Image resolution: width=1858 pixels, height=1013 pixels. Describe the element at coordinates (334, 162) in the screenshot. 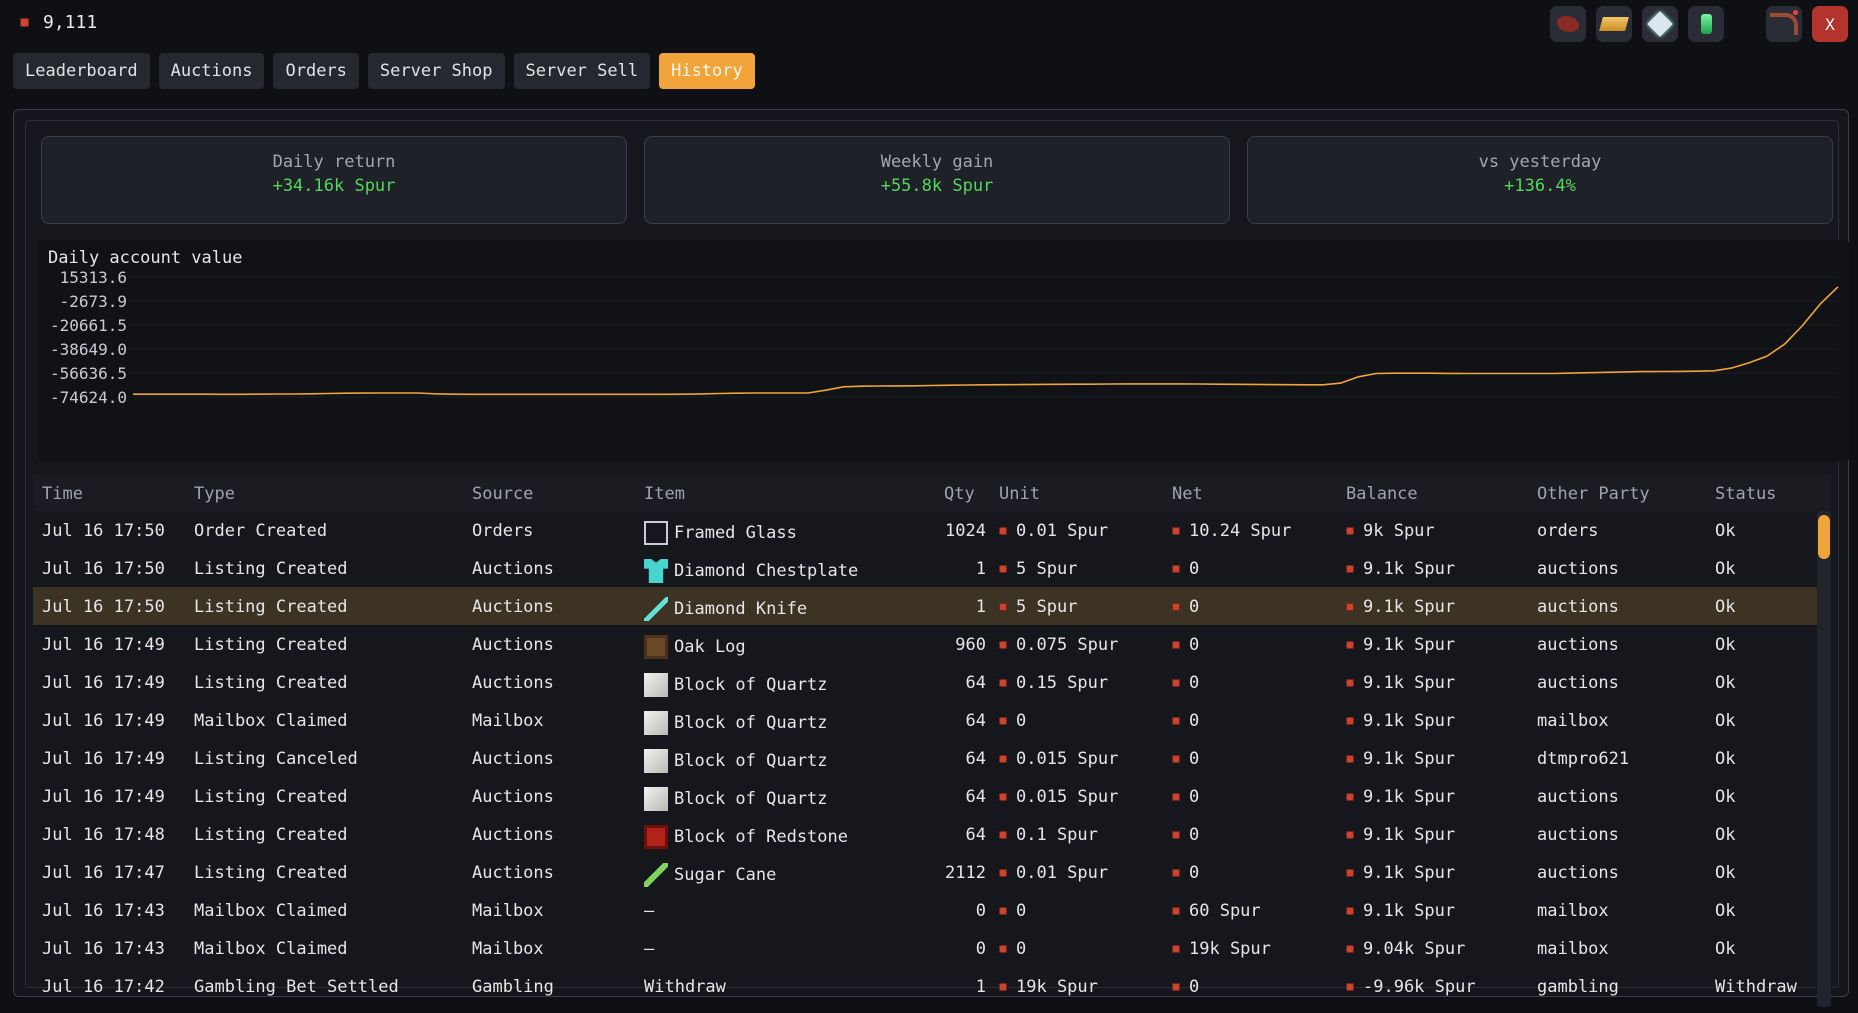

I see `card-label: Daily return` at that location.